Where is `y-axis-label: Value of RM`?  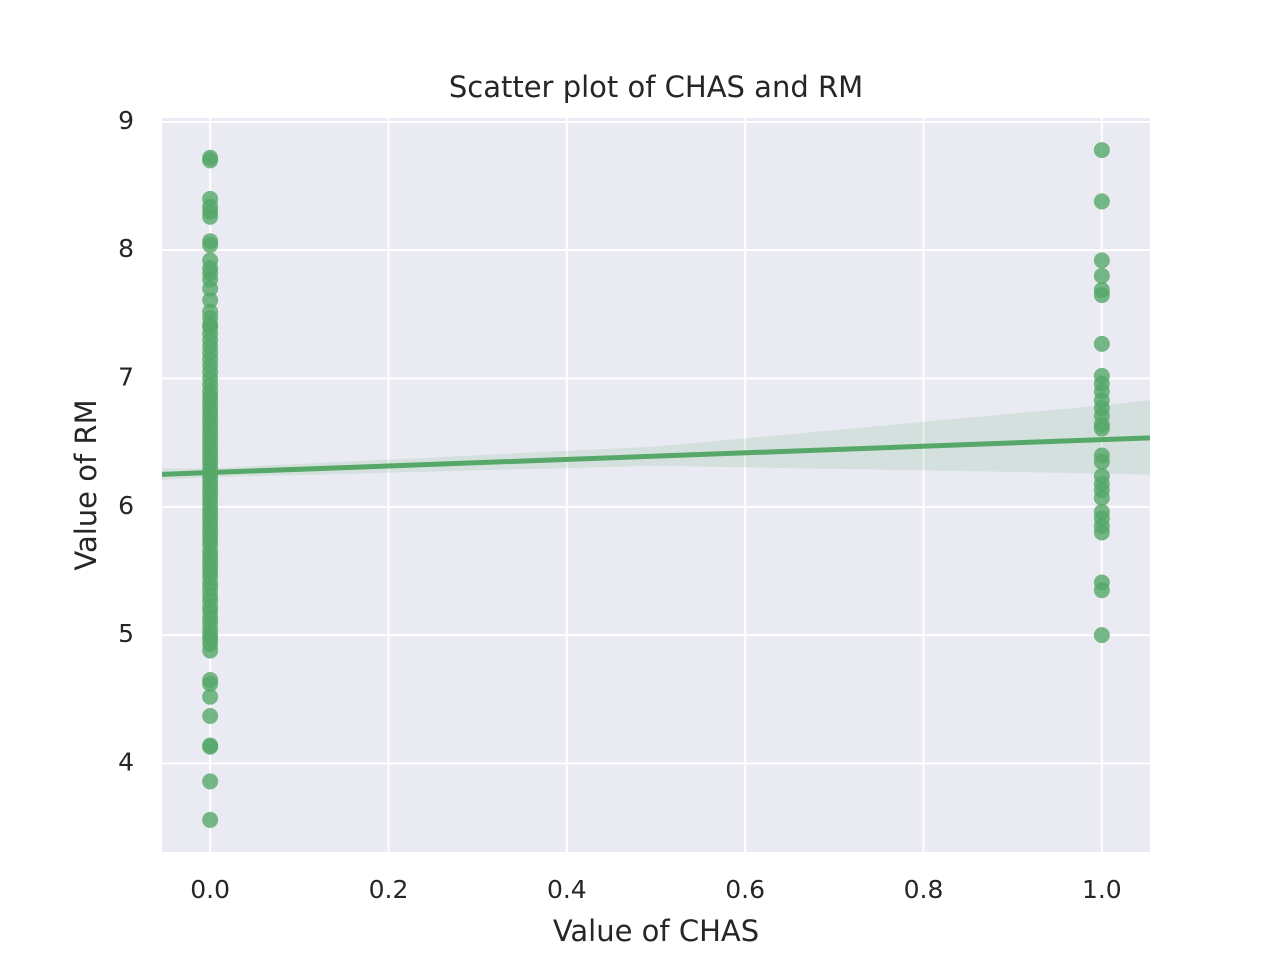
y-axis-label: Value of RM is located at coordinates (86, 484).